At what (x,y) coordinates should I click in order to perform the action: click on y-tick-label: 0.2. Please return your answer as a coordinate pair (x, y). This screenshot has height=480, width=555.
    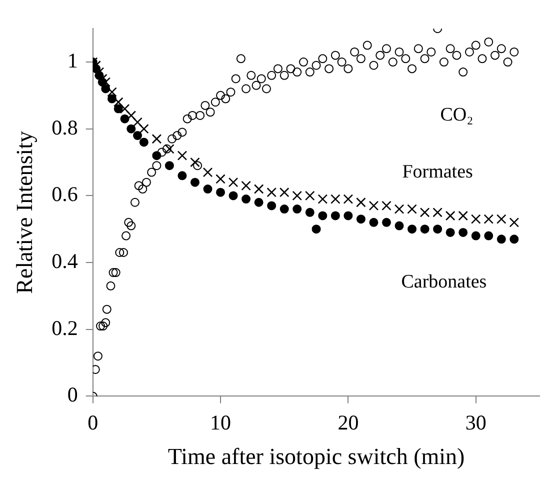
    Looking at the image, I should click on (65, 328).